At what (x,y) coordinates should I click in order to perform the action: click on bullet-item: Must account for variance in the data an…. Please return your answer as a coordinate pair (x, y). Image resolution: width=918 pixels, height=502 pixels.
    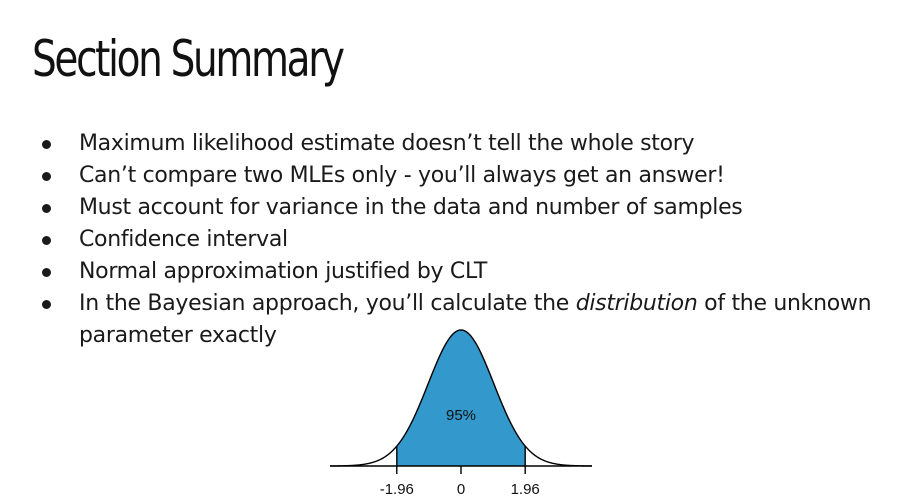
    Looking at the image, I should click on (468, 208).